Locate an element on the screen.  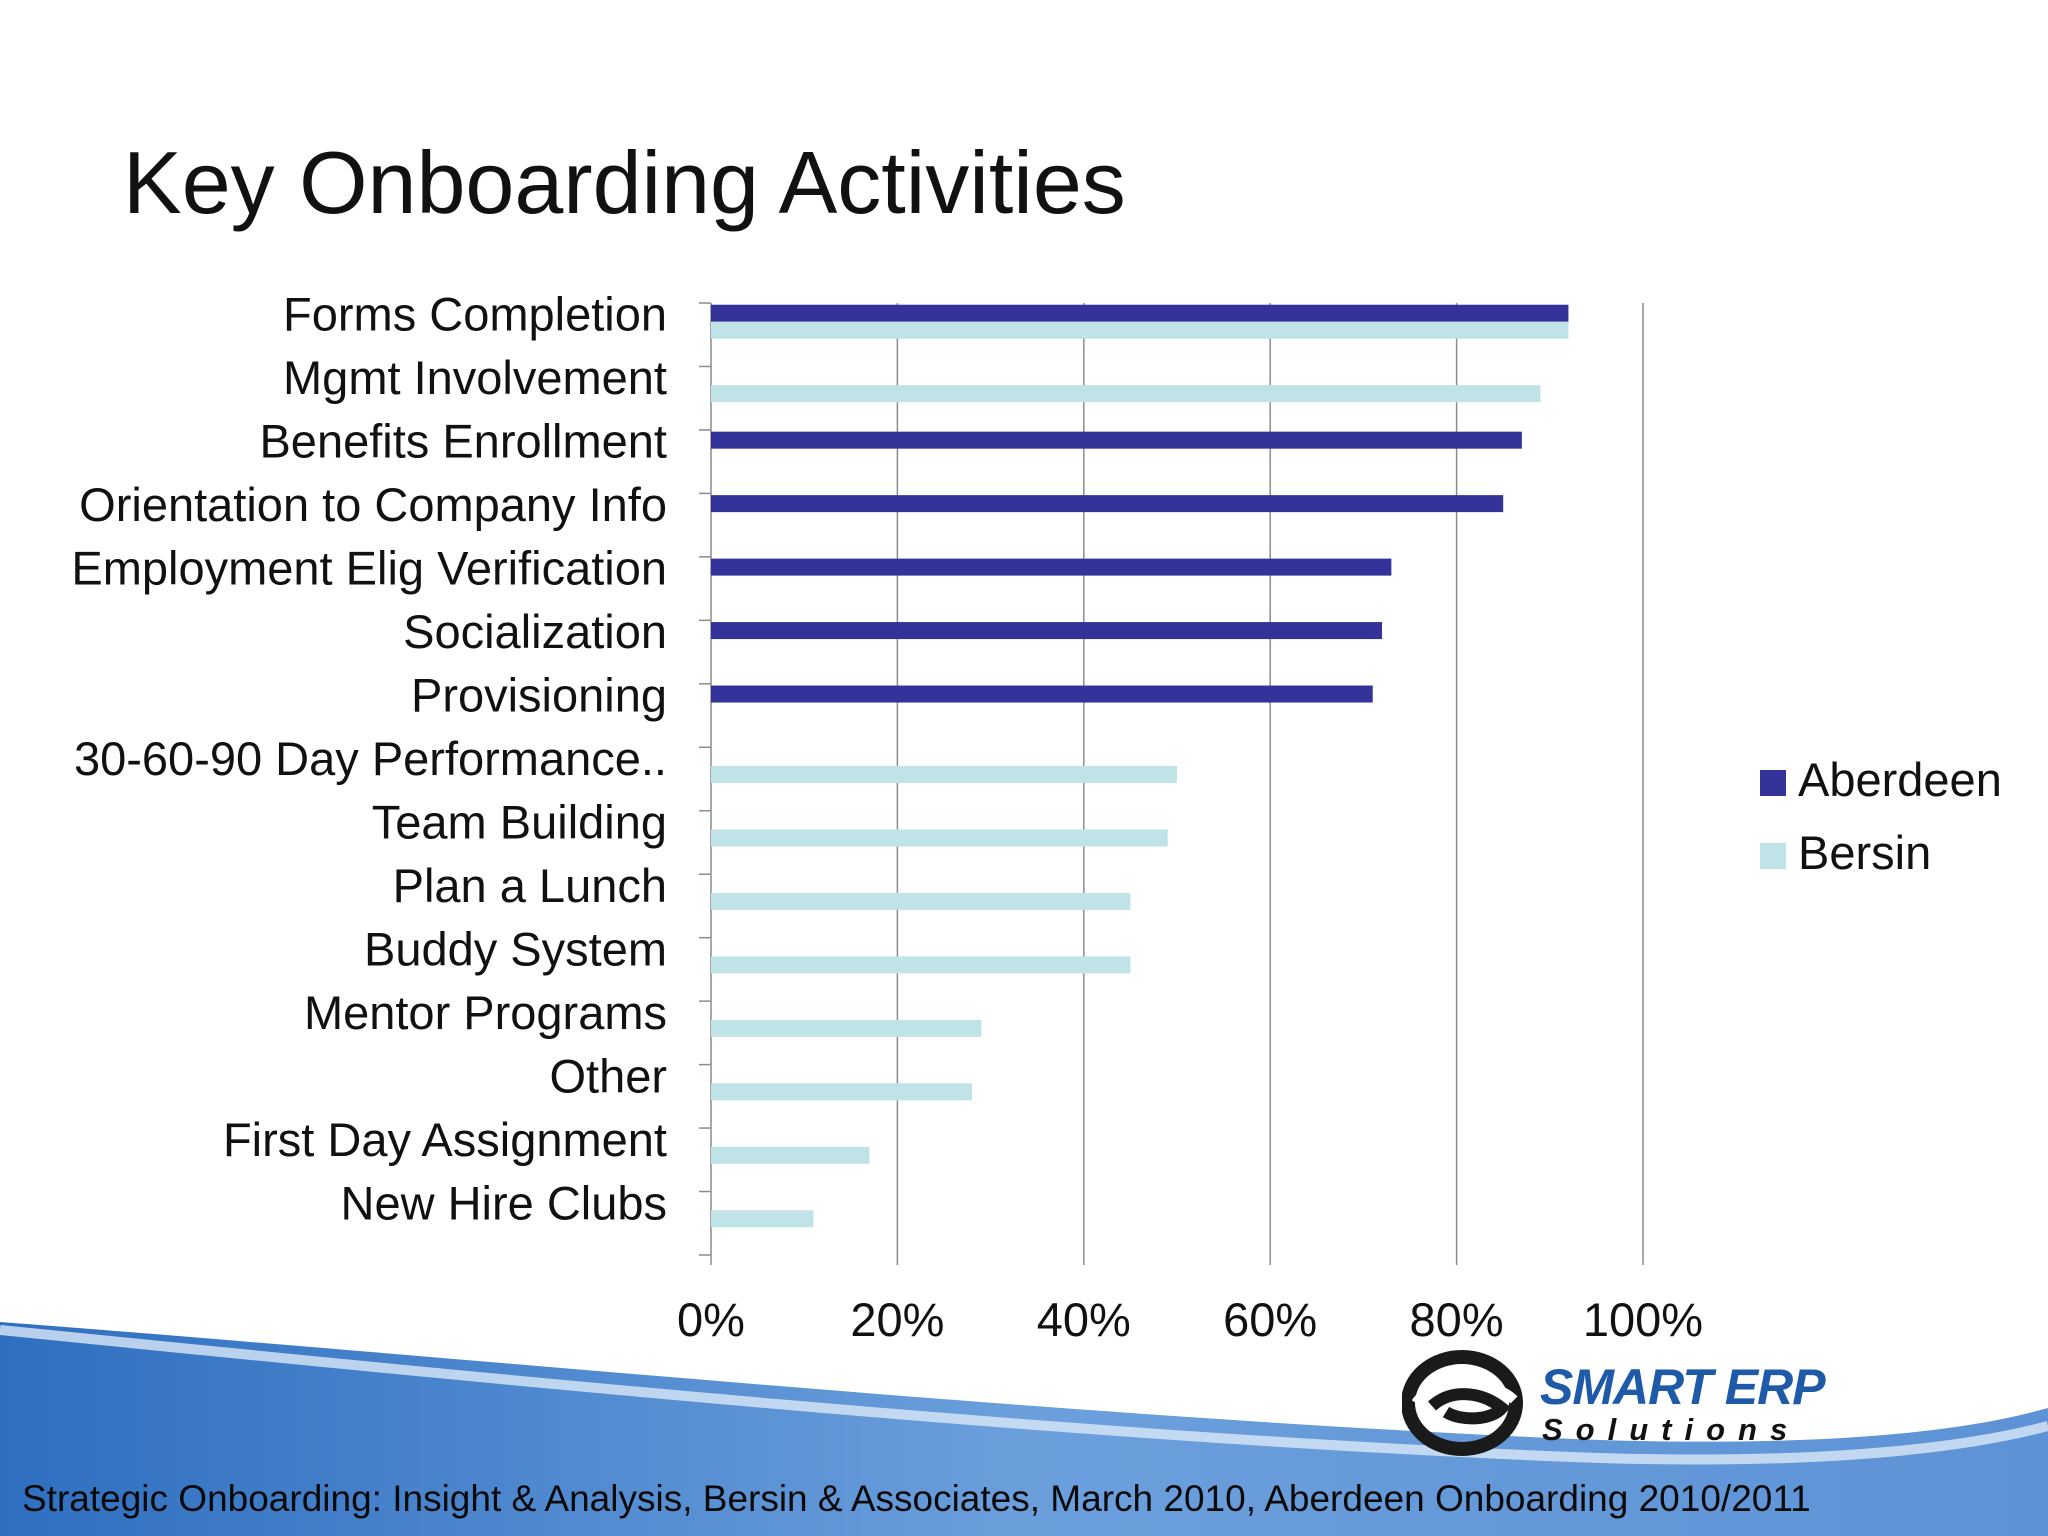
category-label: Plan a Lunch is located at coordinates (530, 885).